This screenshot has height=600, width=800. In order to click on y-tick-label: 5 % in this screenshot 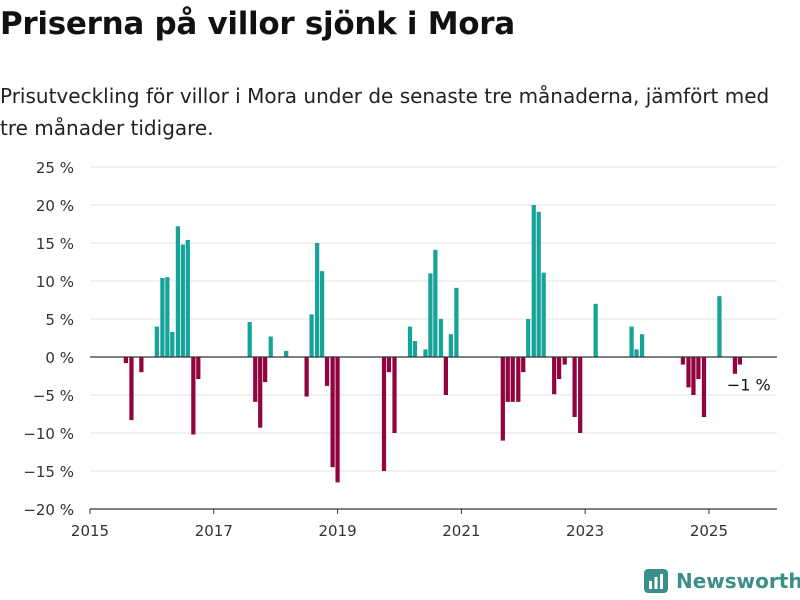, I will do `click(59, 320)`.